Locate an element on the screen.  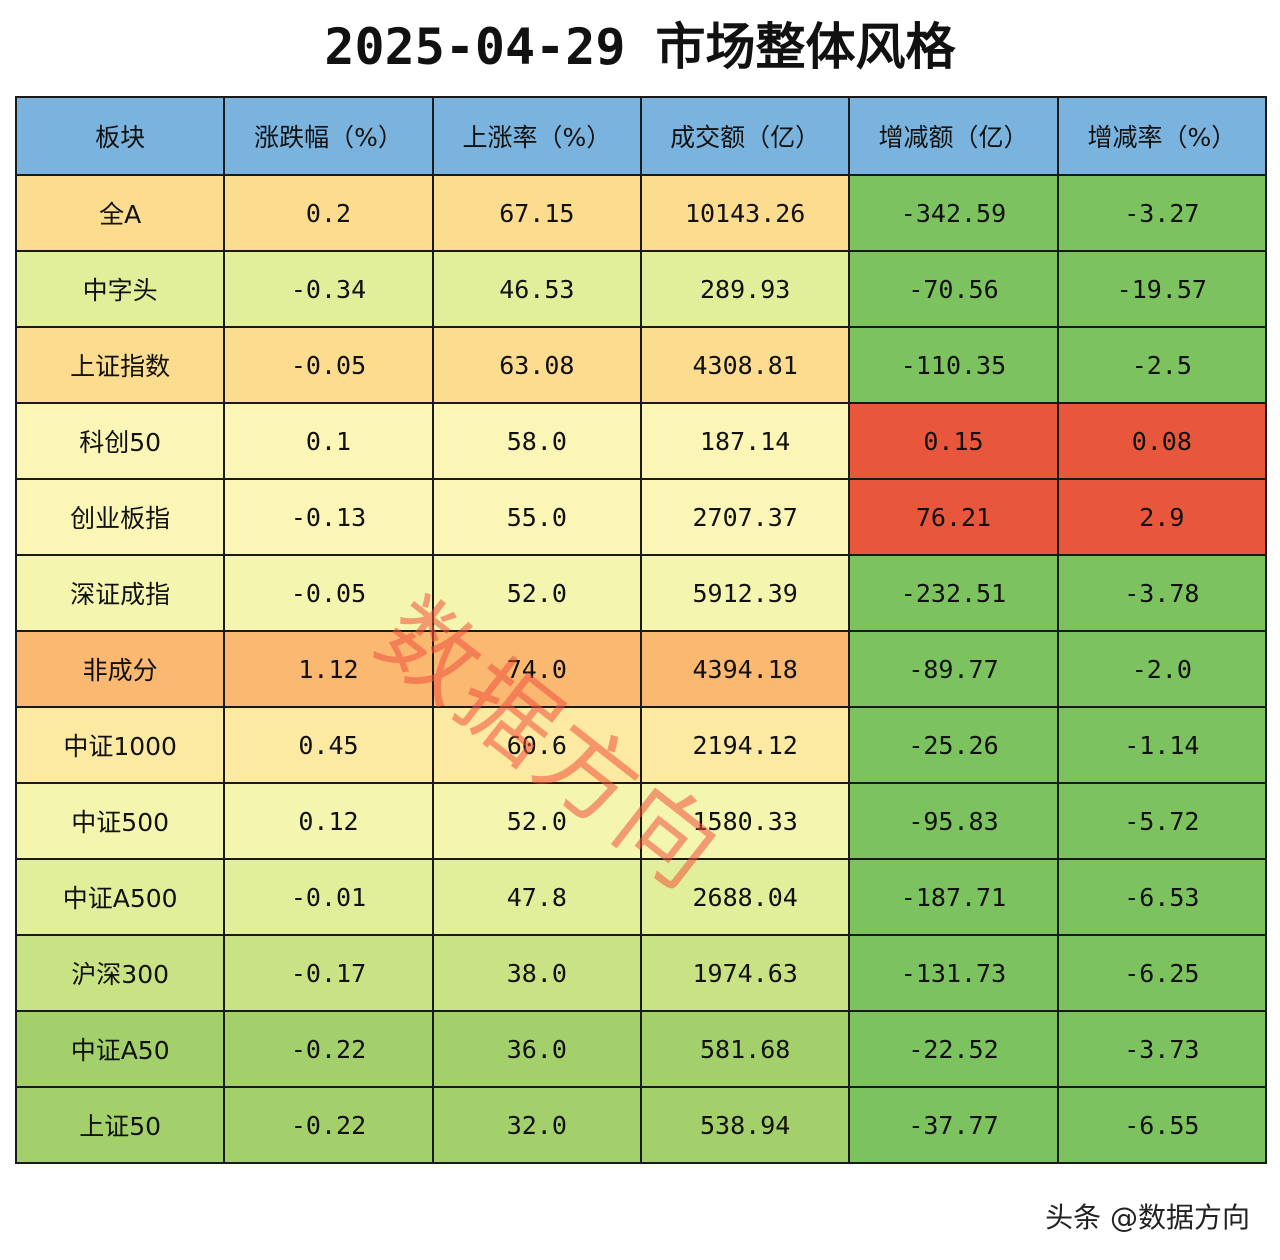
table-row: 创业板指 -0.13 55.0 2707.37 76.21 2.9 is located at coordinates (641, 517).